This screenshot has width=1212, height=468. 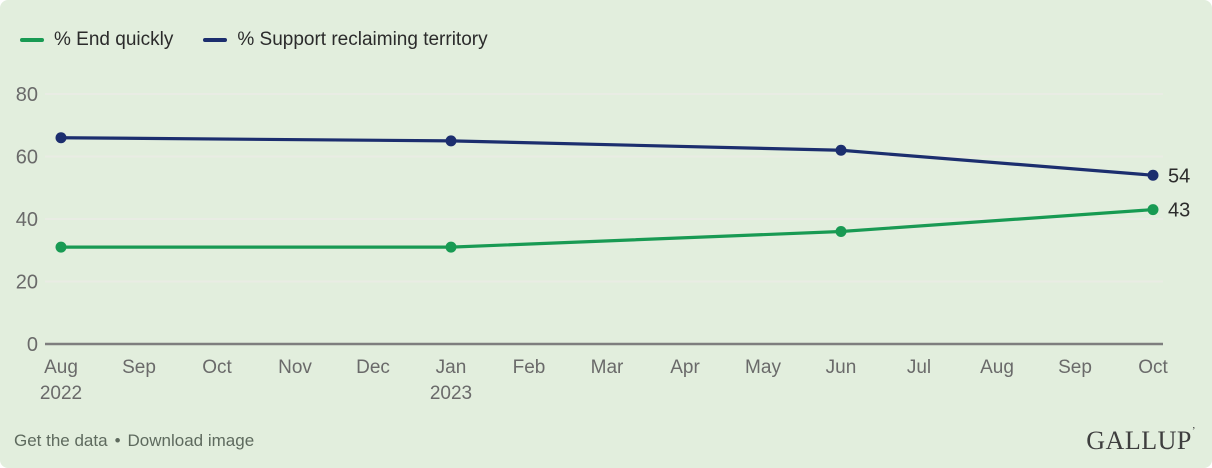 What do you see at coordinates (32, 345) in the screenshot?
I see `y-axis-tick-label: 0` at bounding box center [32, 345].